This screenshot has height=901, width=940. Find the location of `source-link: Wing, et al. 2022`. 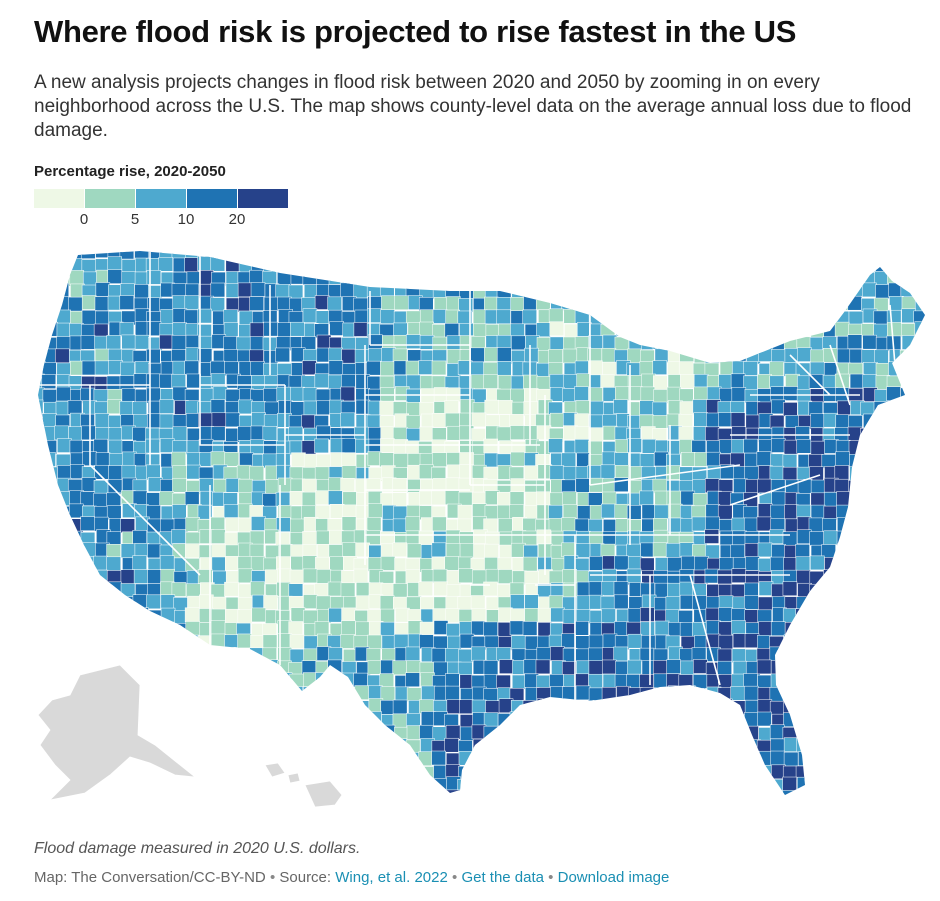

source-link: Wing, et al. 2022 is located at coordinates (391, 877).